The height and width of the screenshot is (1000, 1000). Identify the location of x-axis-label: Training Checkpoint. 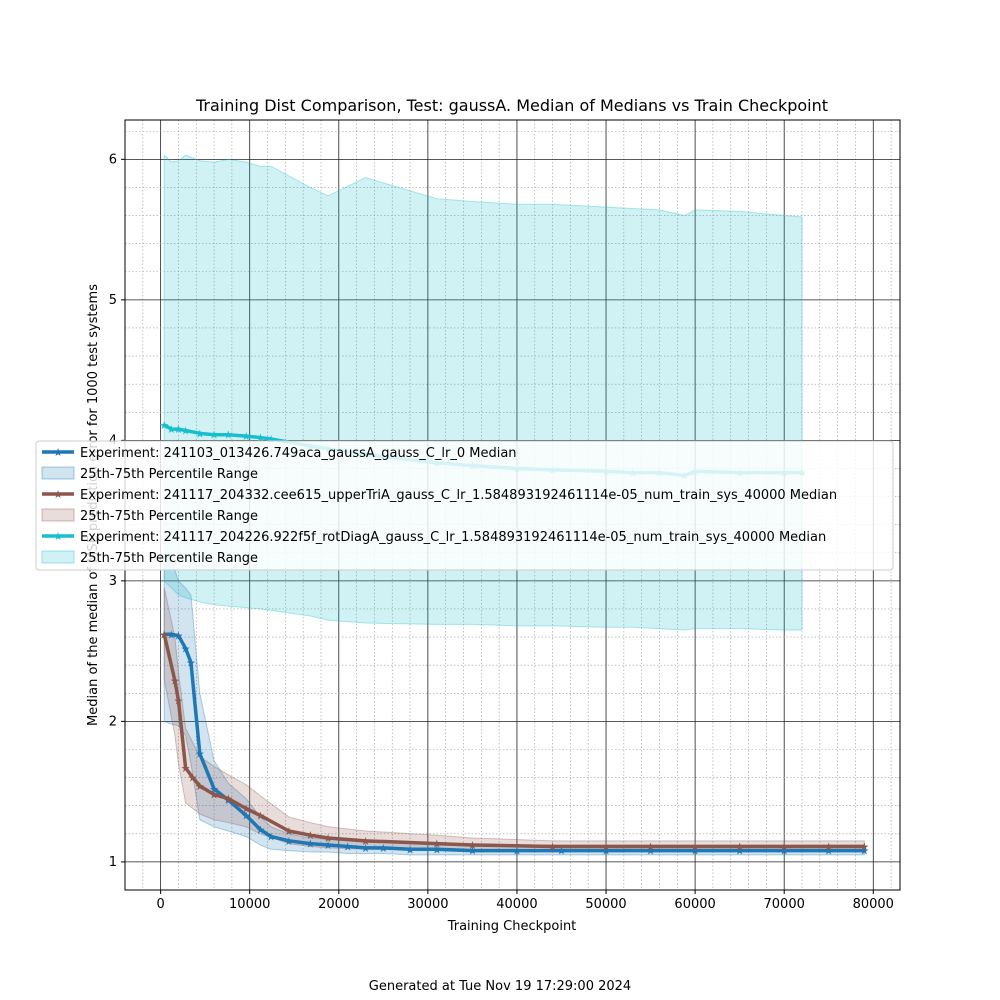
(512, 926).